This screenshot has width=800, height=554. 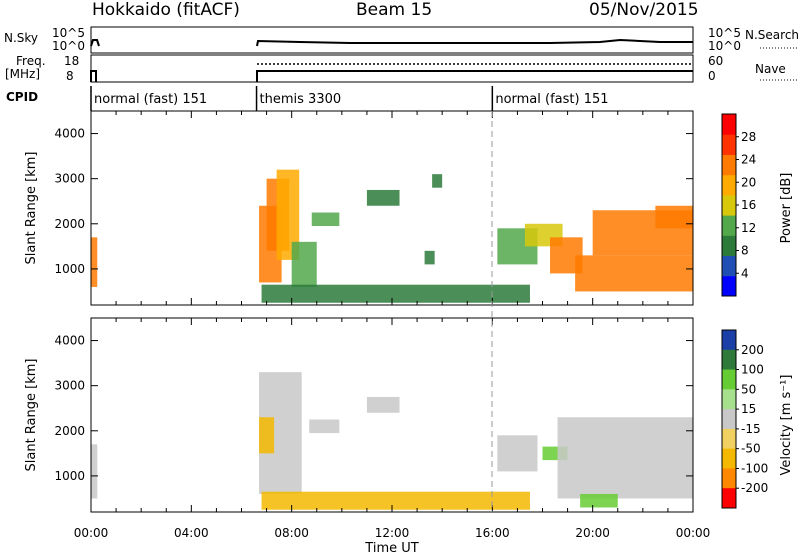 I want to click on nave-tick-bottom: 0, so click(x=712, y=76).